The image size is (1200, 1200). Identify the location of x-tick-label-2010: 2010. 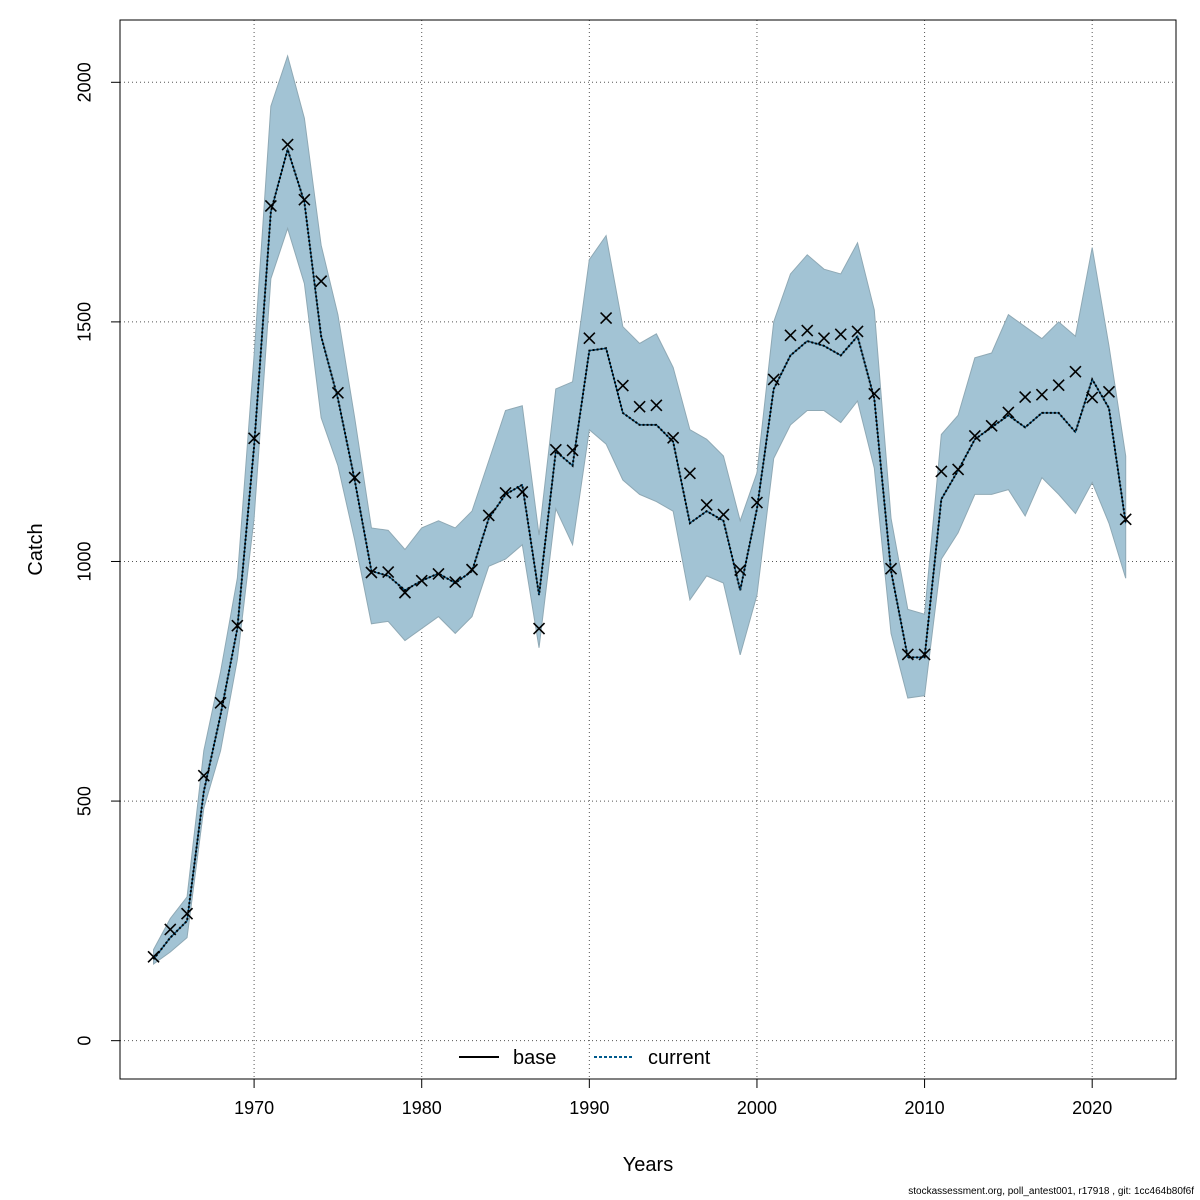
(925, 1108).